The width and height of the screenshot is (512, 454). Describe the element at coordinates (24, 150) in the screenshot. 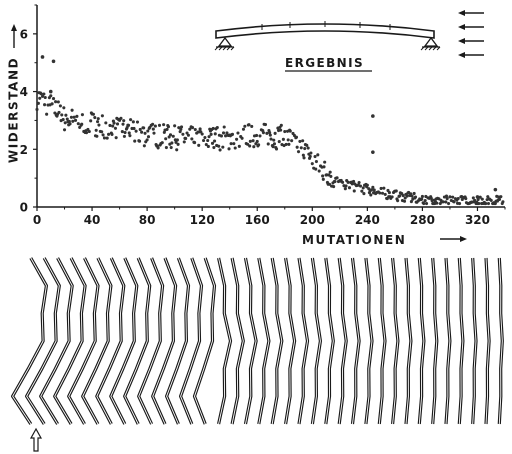

I see `y-tick-label: 2` at that location.